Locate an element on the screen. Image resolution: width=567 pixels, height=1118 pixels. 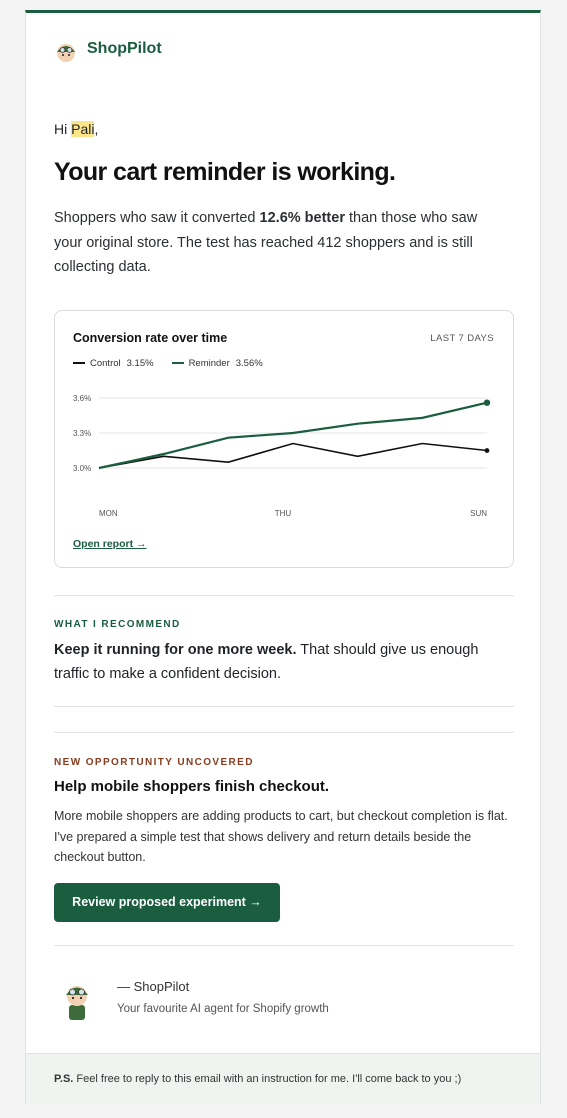
legend-value: 3.15% is located at coordinates (140, 363).